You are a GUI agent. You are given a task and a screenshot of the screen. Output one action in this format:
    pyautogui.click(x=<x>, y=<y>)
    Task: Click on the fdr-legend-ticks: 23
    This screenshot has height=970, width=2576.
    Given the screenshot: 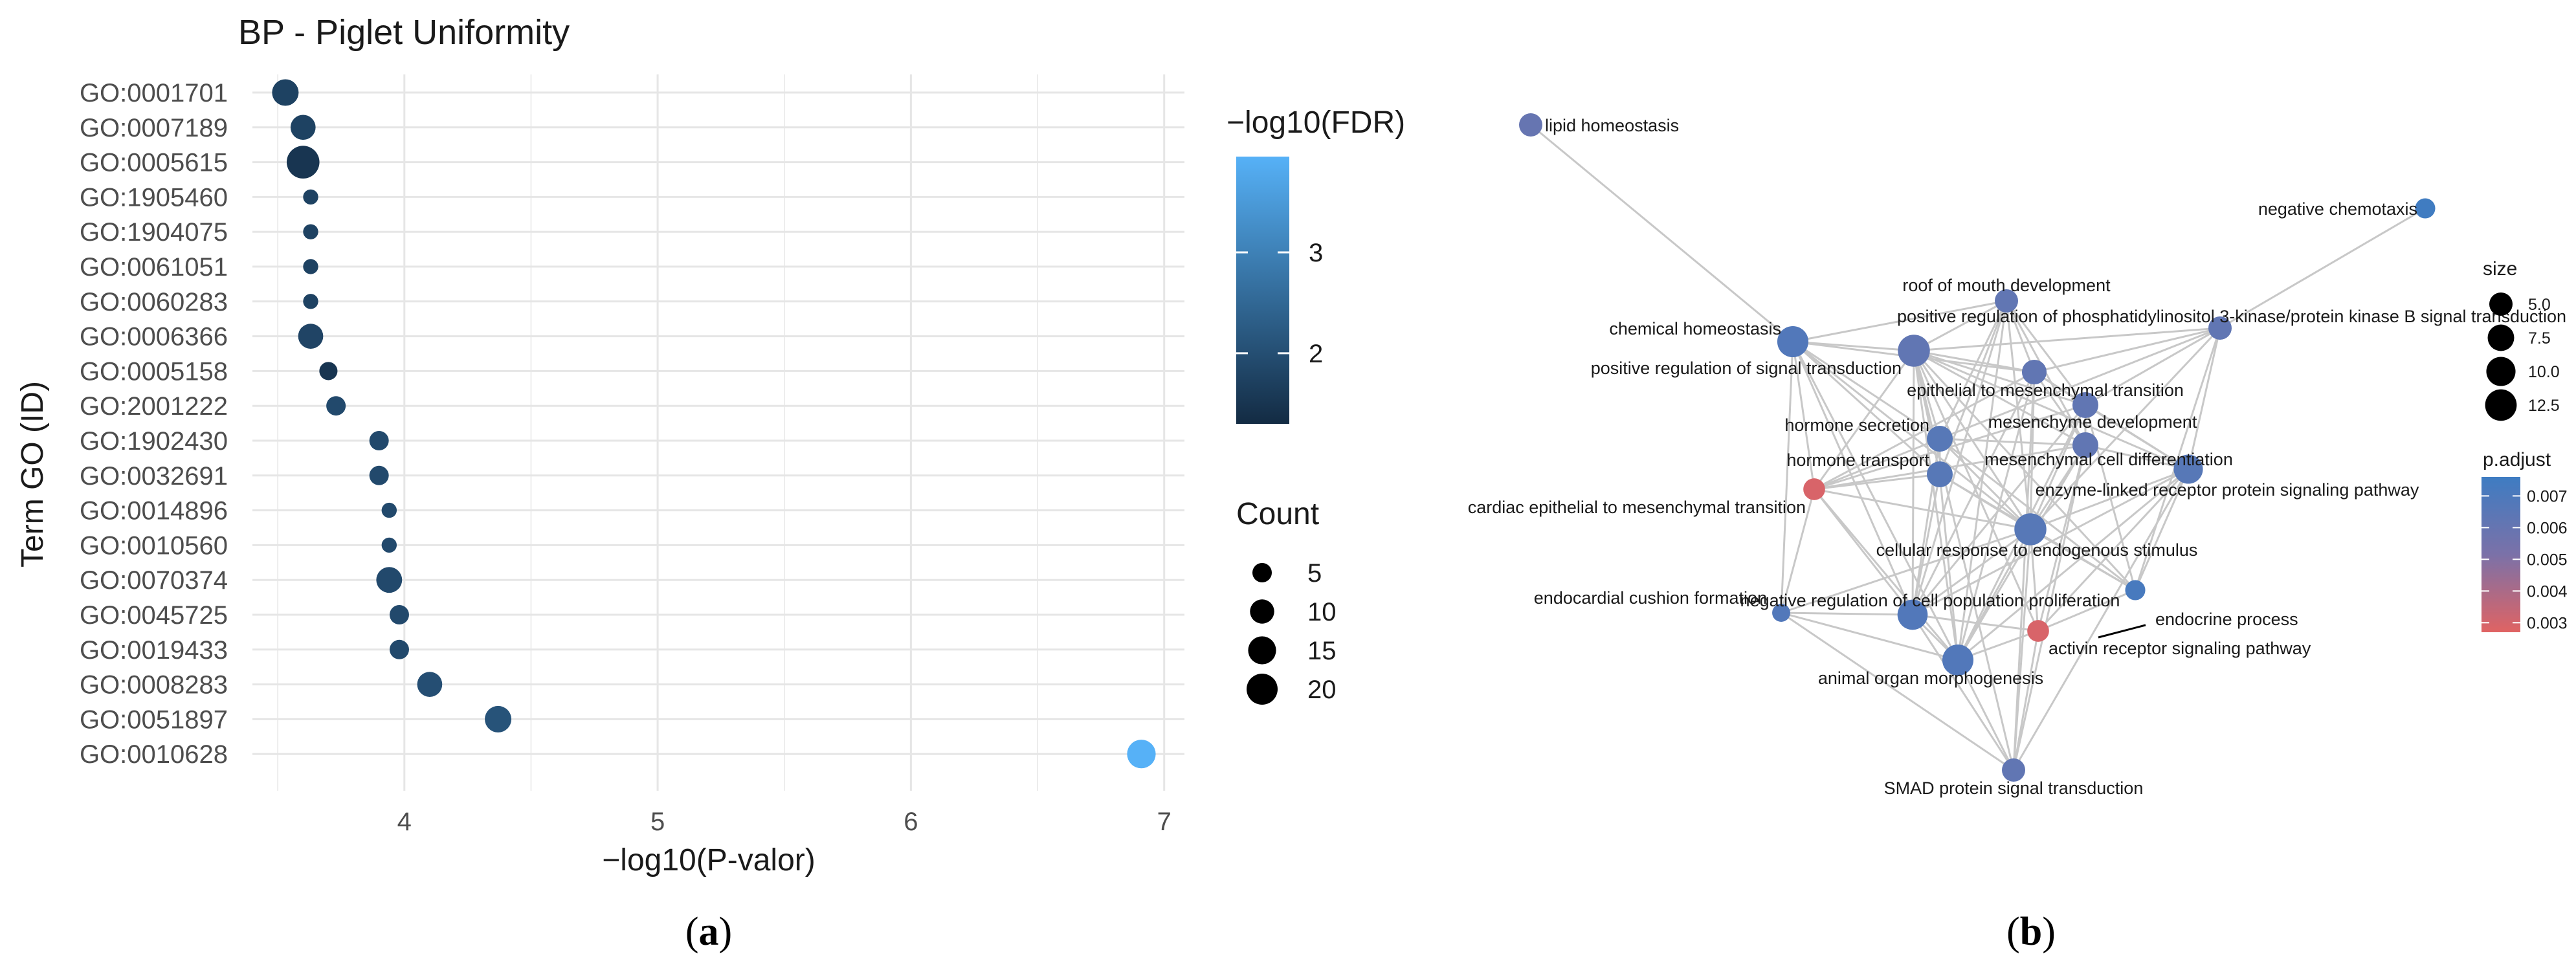 What is the action you would take?
    pyautogui.click(x=1279, y=303)
    